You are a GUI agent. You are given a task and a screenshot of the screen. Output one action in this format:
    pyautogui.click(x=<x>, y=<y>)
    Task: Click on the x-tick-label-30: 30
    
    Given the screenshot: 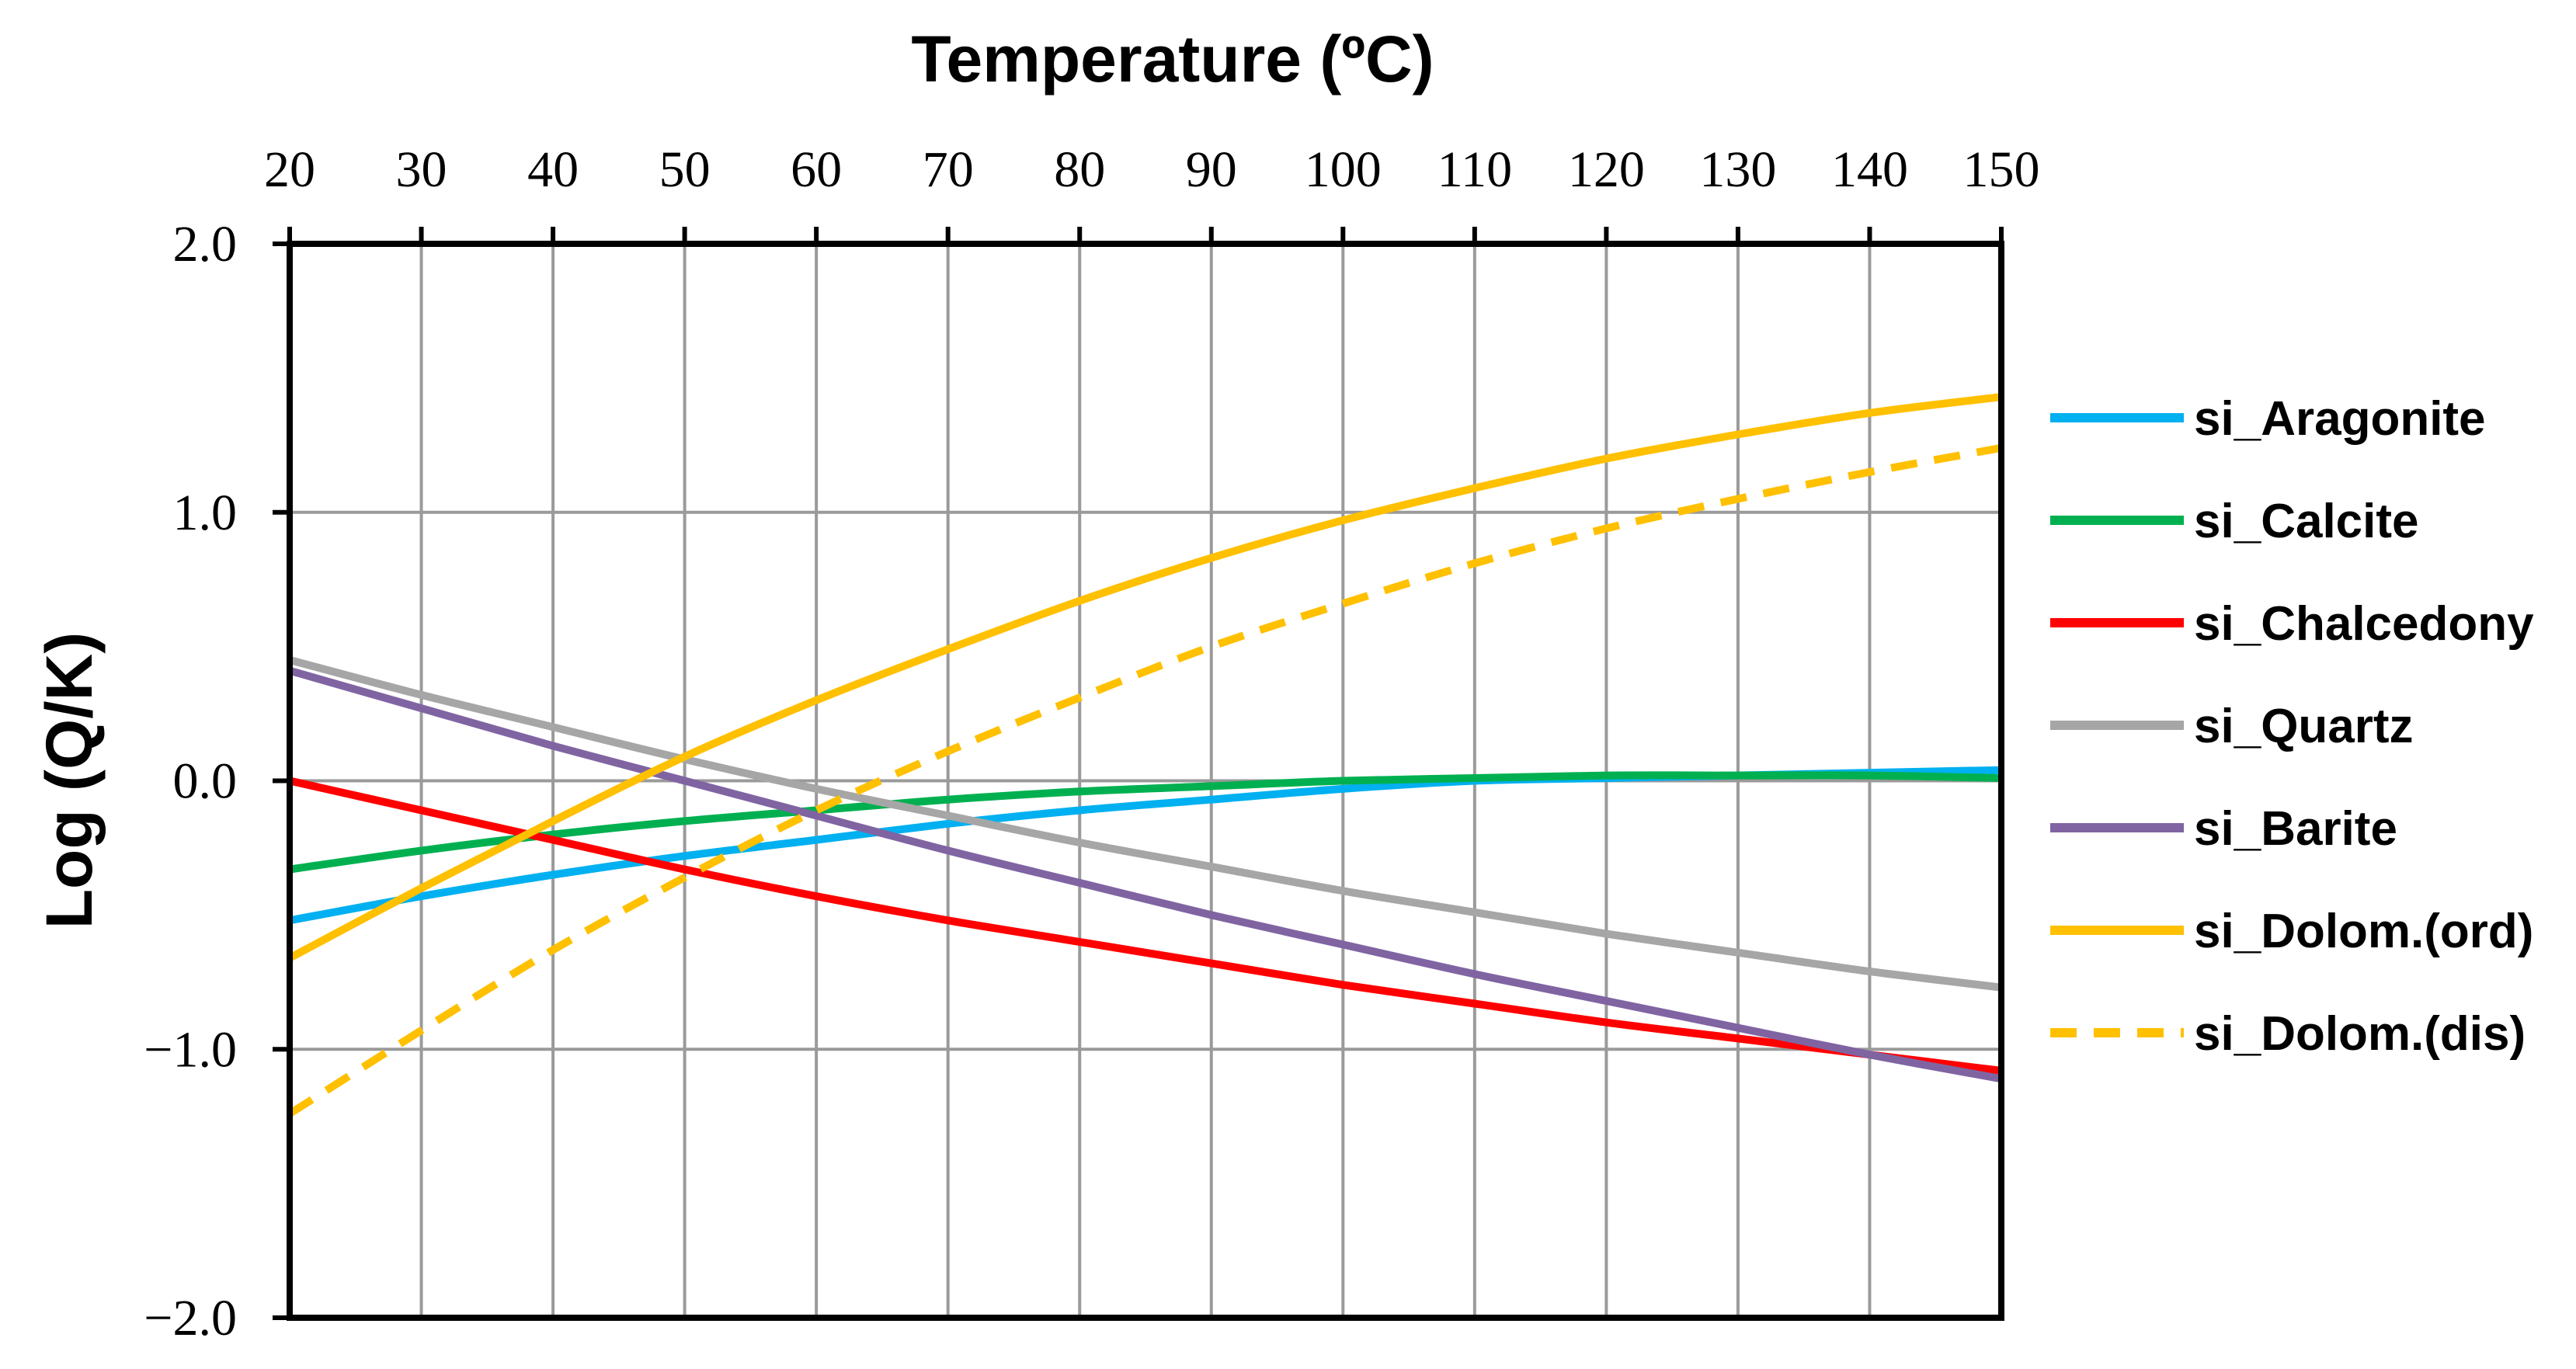 What is the action you would take?
    pyautogui.click(x=421, y=169)
    